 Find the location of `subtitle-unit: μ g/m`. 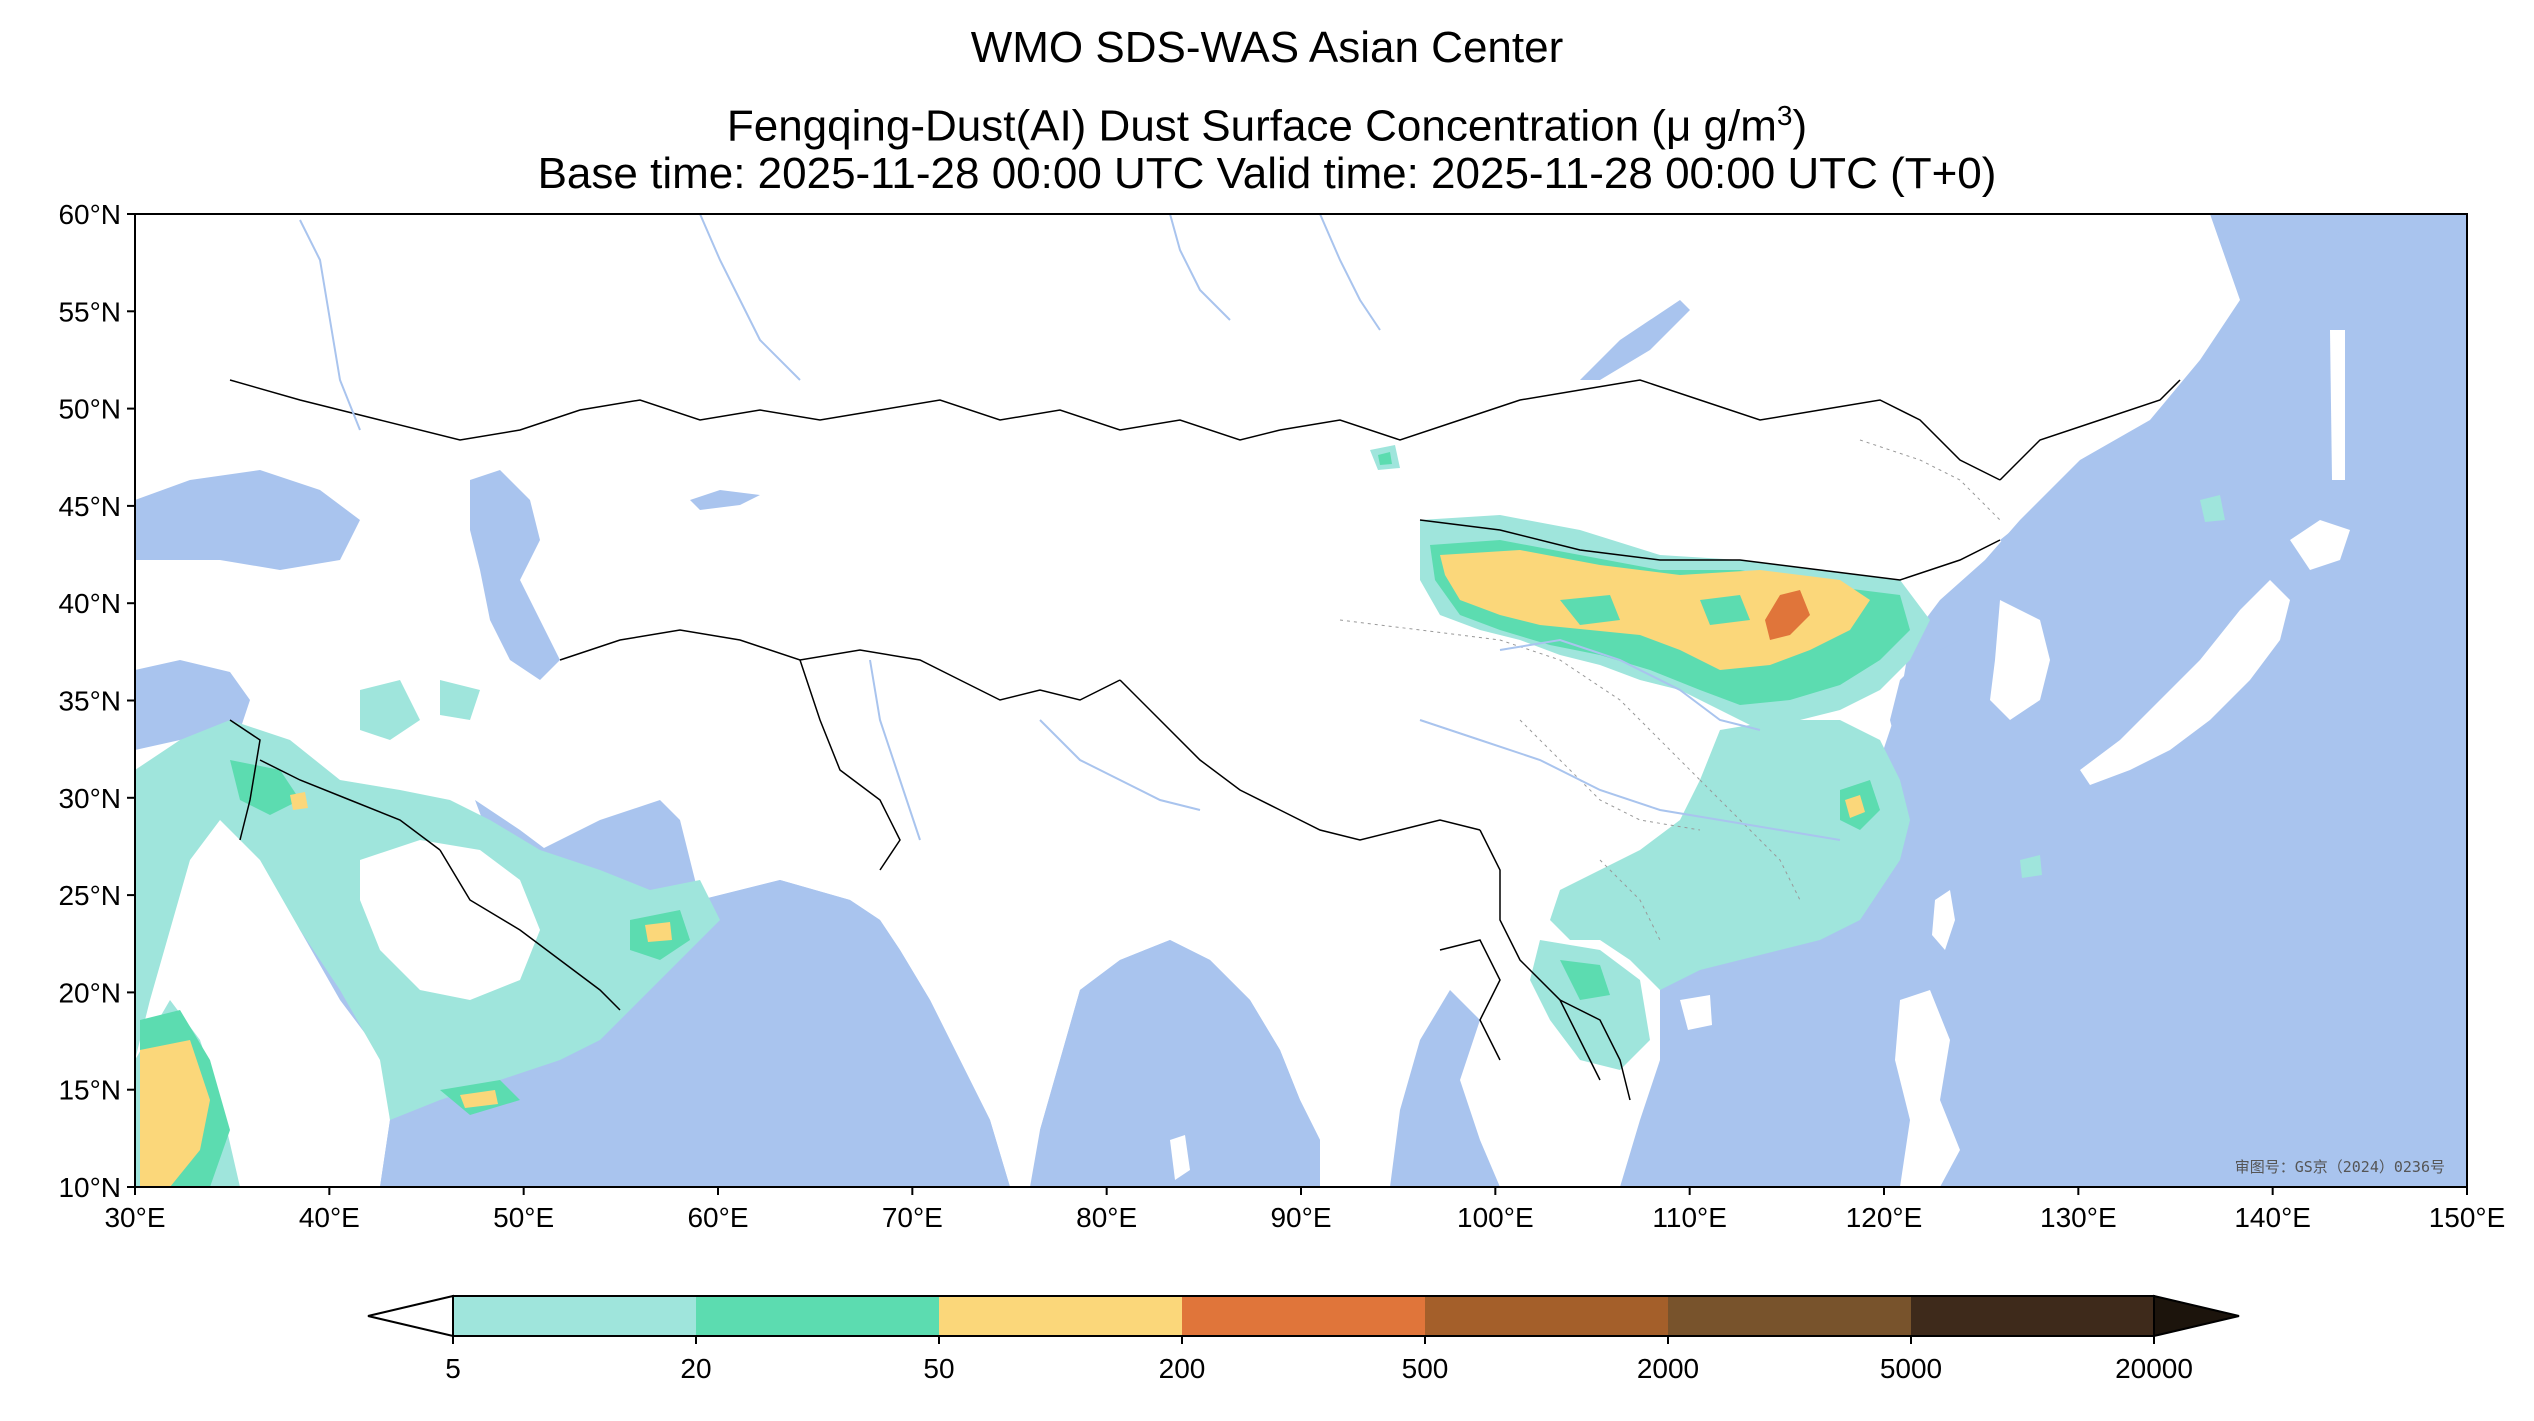

subtitle-unit: μ g/m is located at coordinates (1721, 126).